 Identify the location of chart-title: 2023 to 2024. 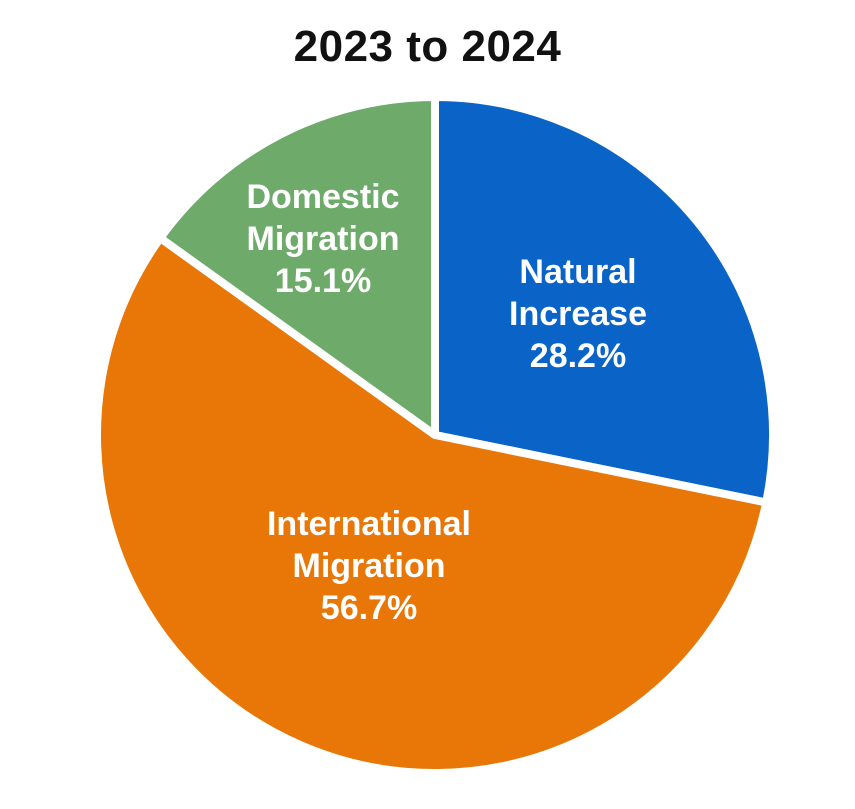
(427, 46).